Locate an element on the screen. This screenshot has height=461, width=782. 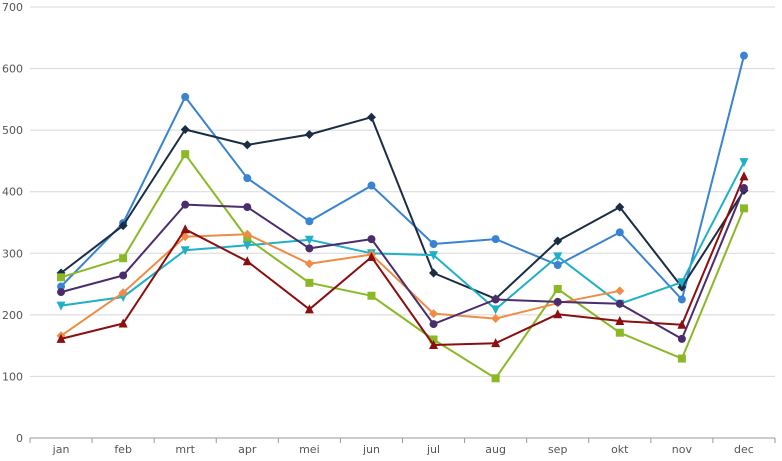
x-tick-label: mei is located at coordinates (309, 449).